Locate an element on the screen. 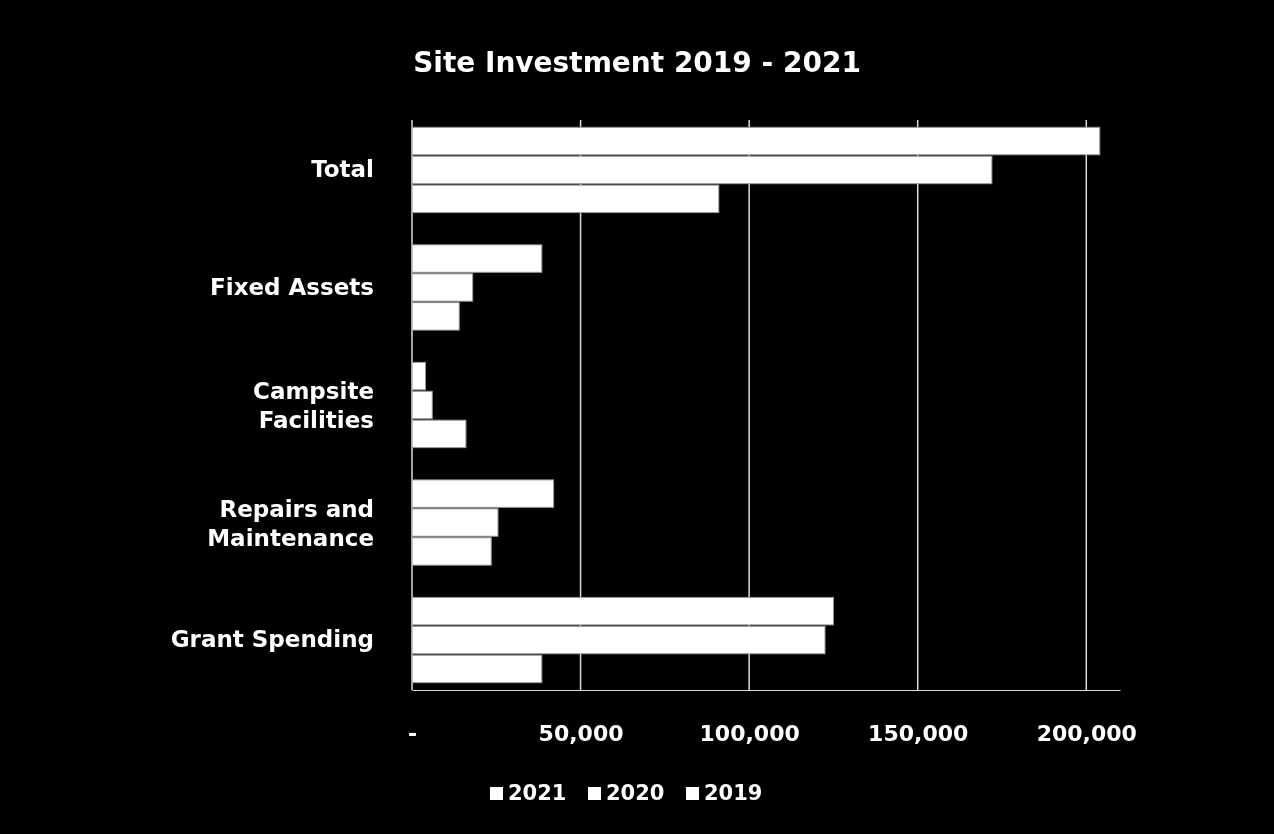  y-tick-label: Repairs and Maintenance is located at coordinates (290, 523).